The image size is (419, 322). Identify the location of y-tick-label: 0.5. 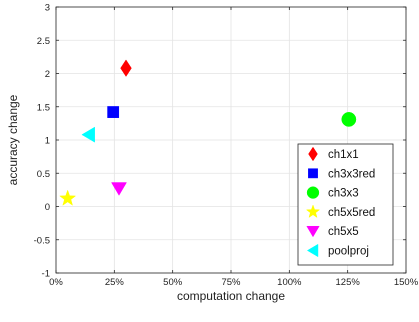
(43, 174).